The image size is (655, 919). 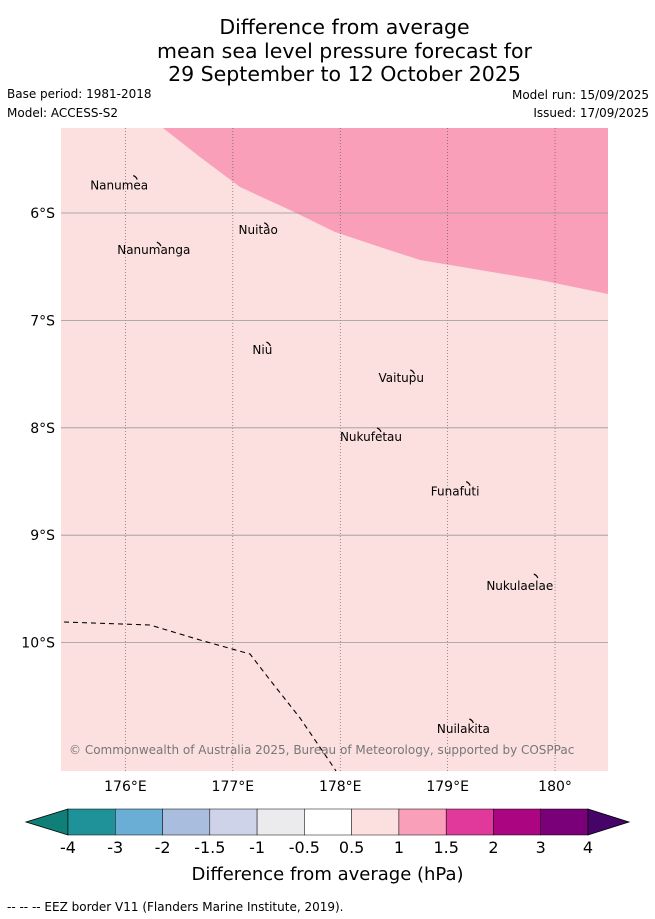 What do you see at coordinates (344, 27) in the screenshot?
I see `title-line-1: Difference from average` at bounding box center [344, 27].